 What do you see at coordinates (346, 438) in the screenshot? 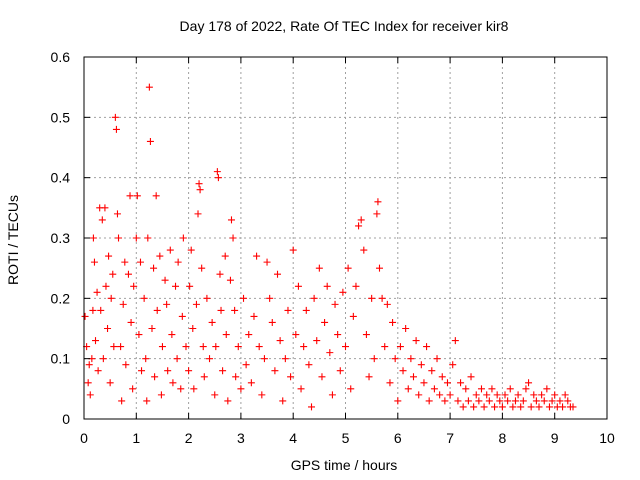
I see `x-tick-label: 5` at bounding box center [346, 438].